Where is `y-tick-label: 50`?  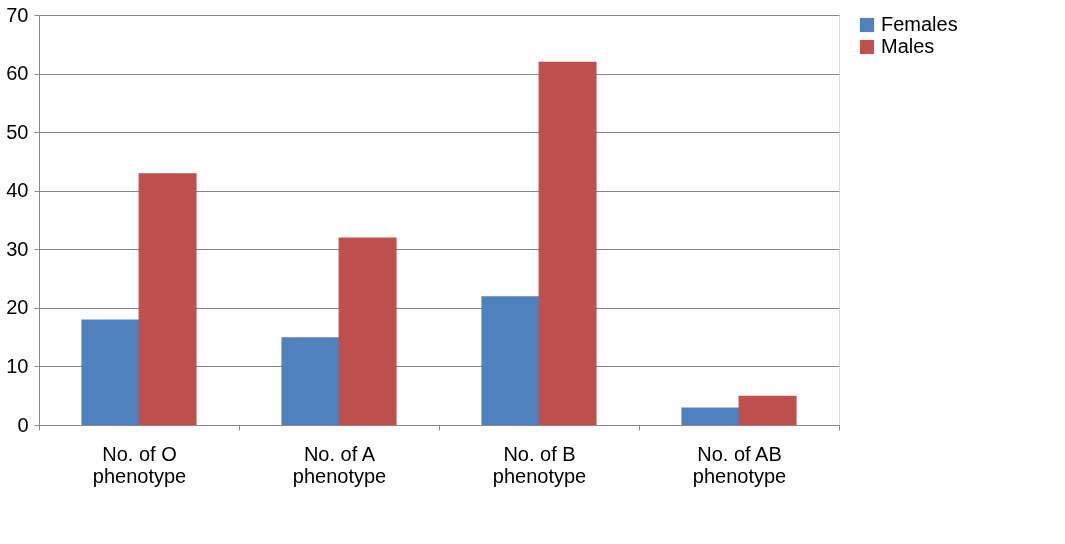
y-tick-label: 50 is located at coordinates (17, 131).